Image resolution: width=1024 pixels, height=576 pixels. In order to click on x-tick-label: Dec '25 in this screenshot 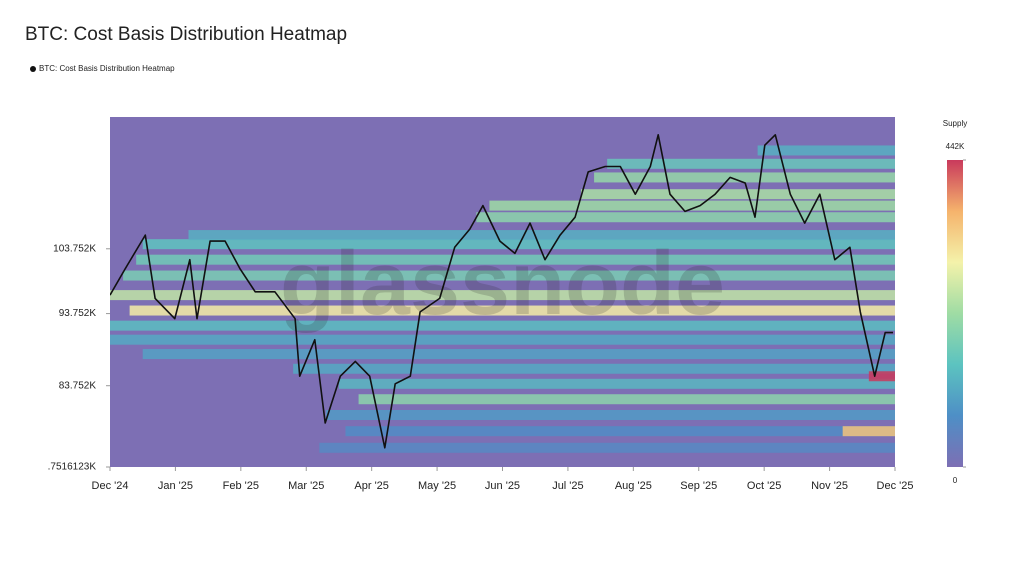, I will do `click(895, 486)`.